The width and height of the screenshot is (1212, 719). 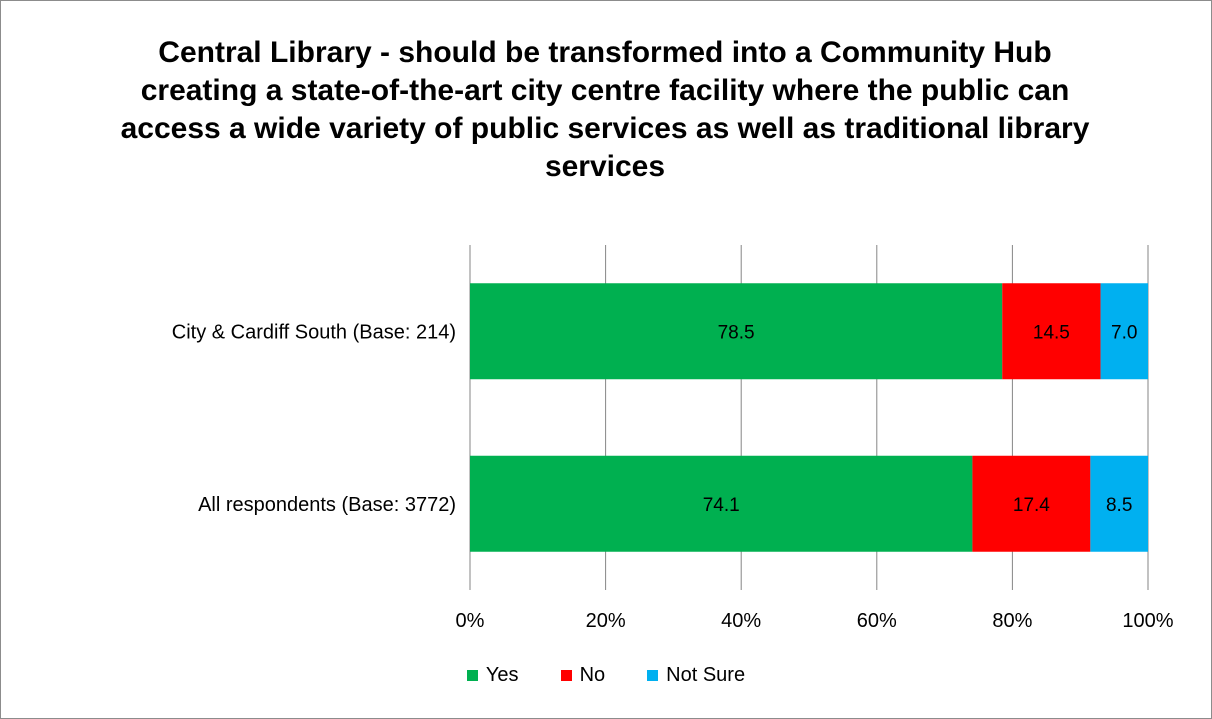 What do you see at coordinates (606, 621) in the screenshot?
I see `x-tick-label: 20%` at bounding box center [606, 621].